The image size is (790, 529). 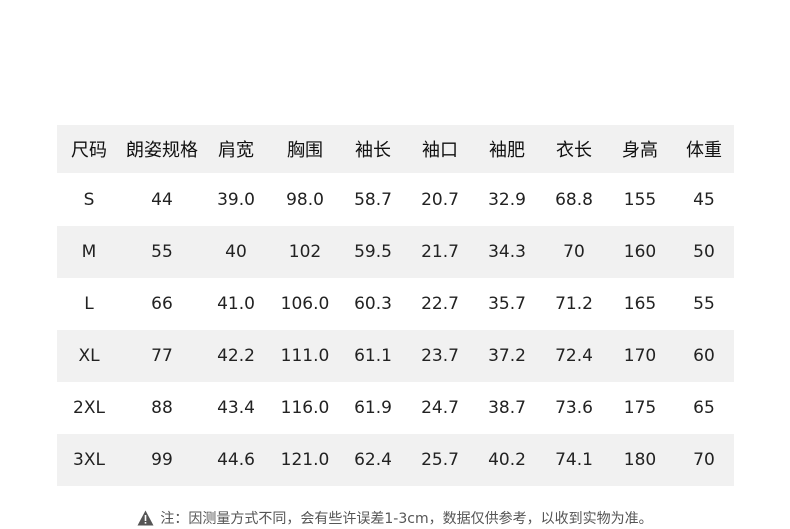 What do you see at coordinates (373, 460) in the screenshot?
I see `table-cell: 62.4` at bounding box center [373, 460].